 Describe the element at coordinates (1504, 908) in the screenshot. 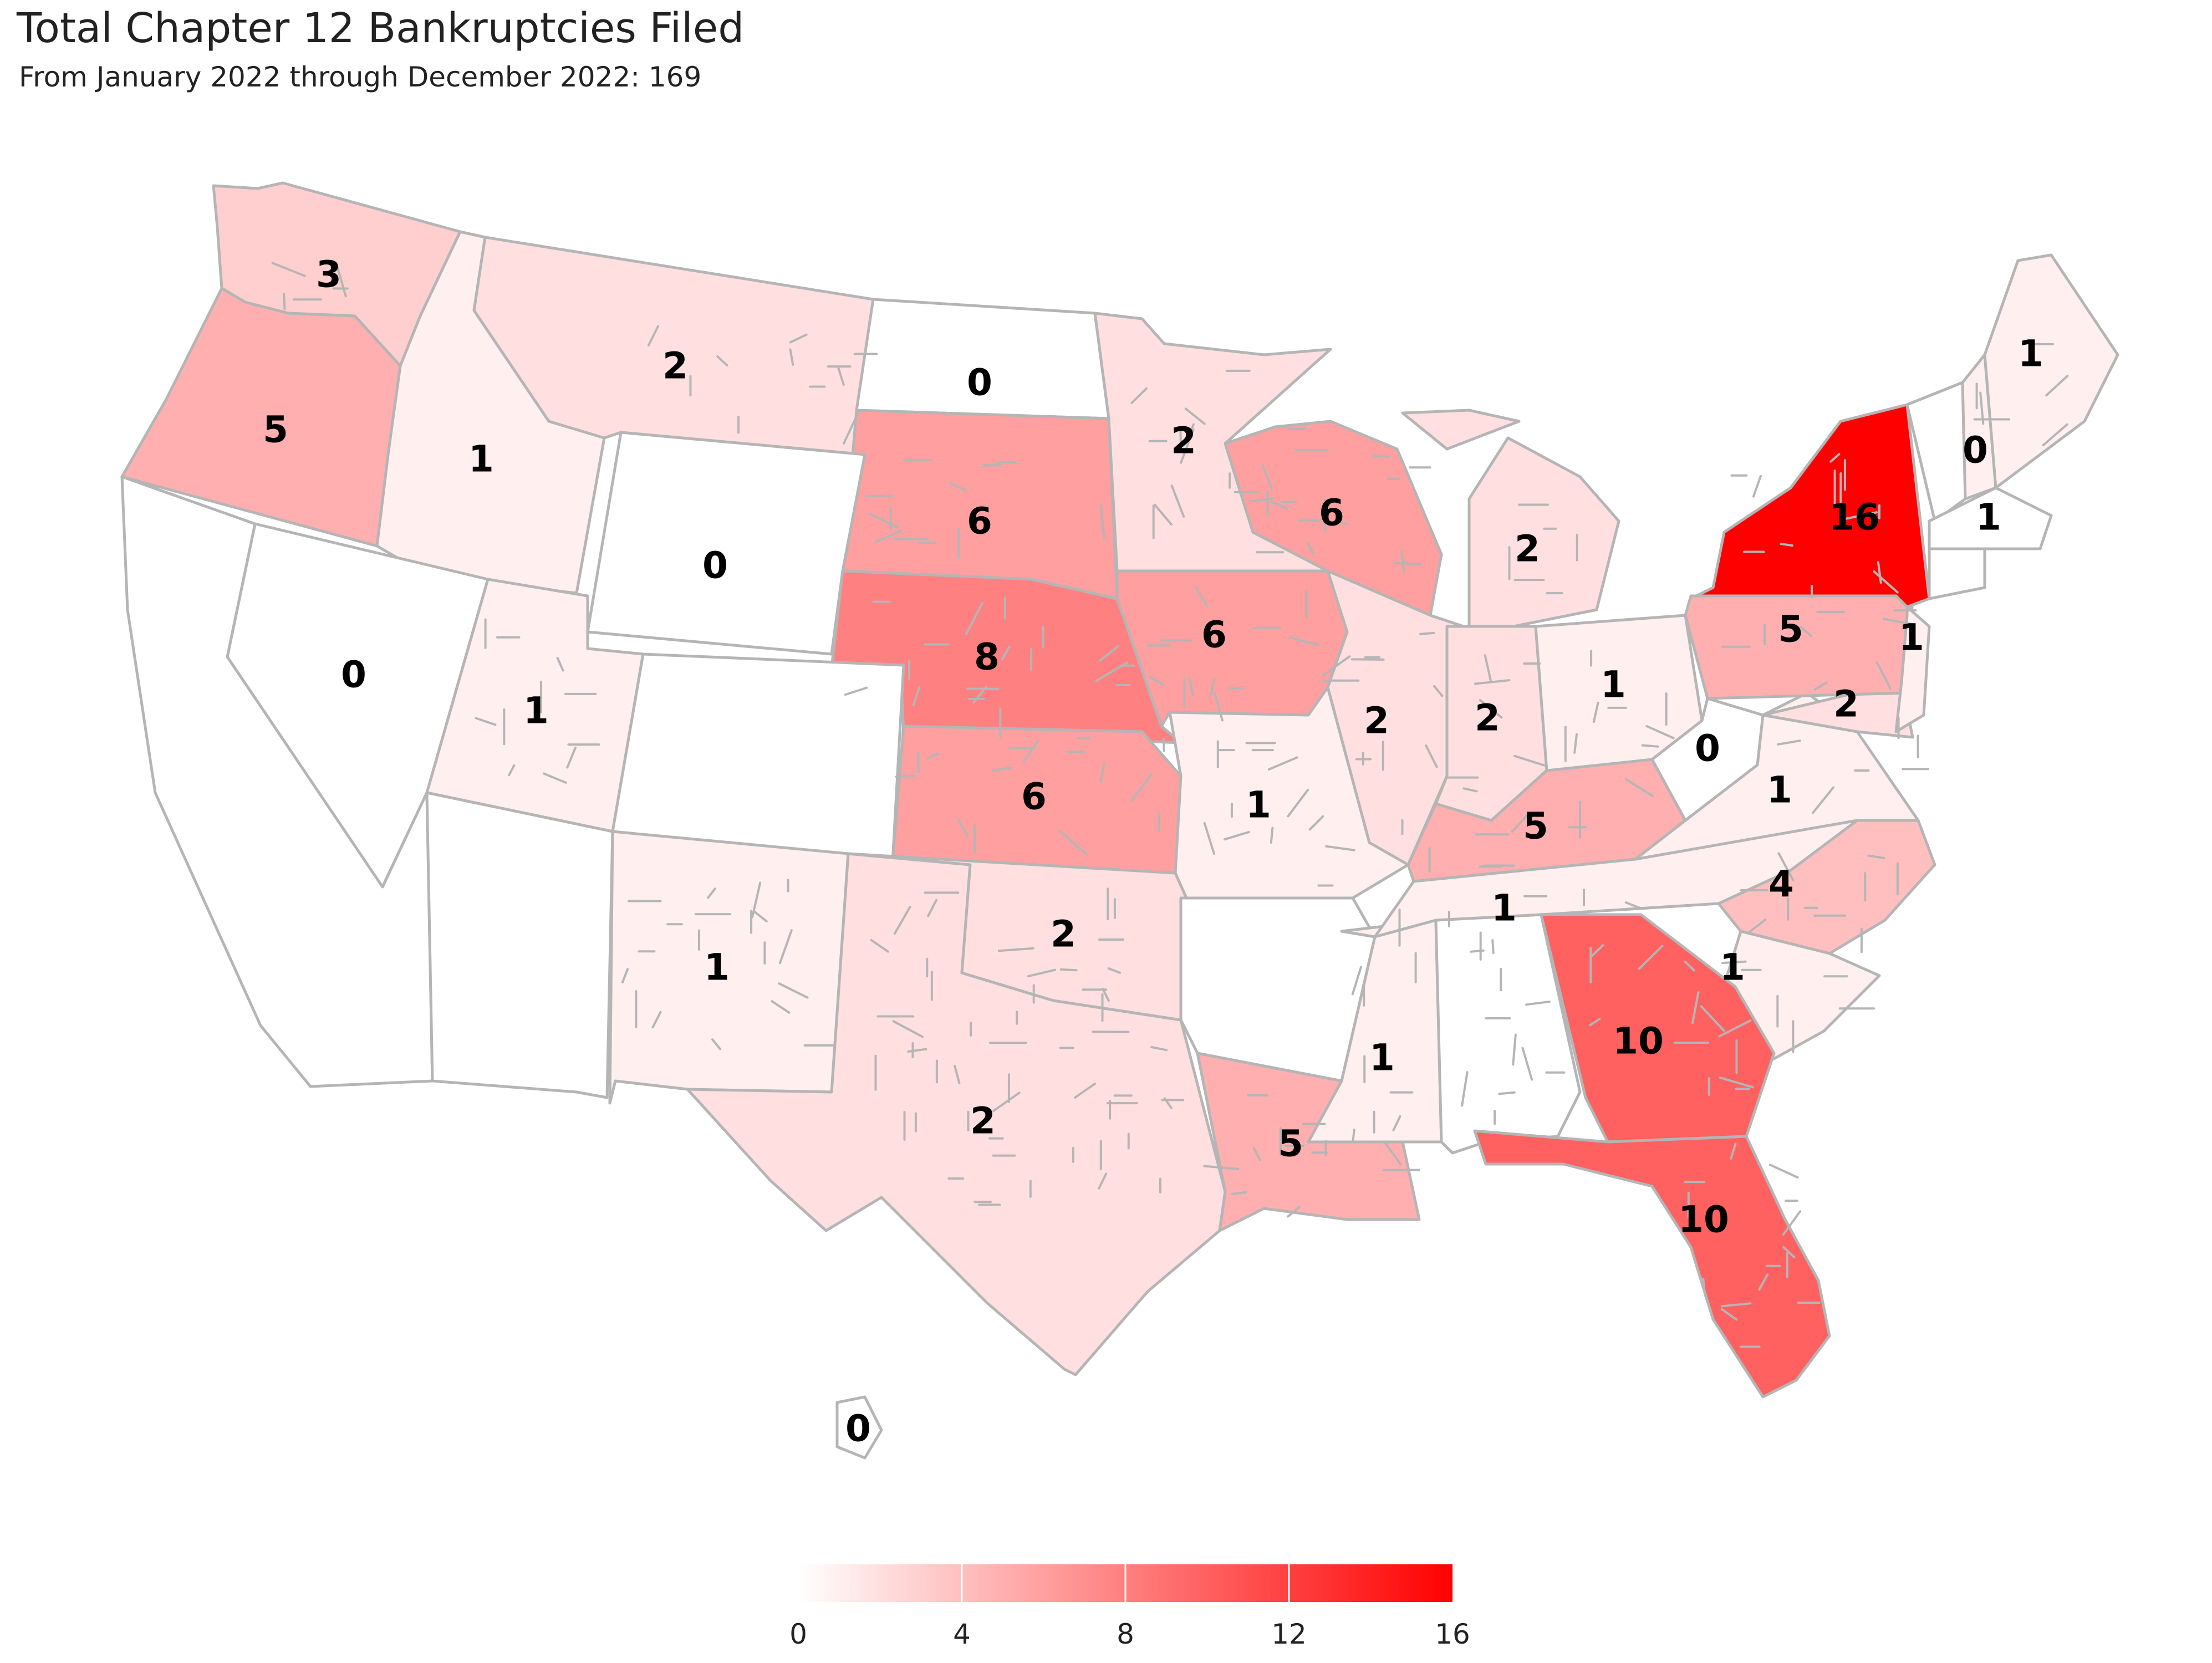

I see `value-label-tn: 1` at that location.